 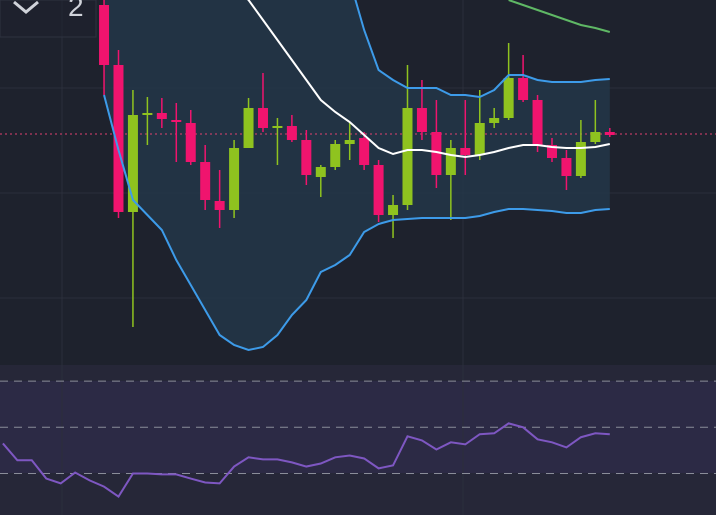 I want to click on toolbar: 2, so click(x=48, y=19).